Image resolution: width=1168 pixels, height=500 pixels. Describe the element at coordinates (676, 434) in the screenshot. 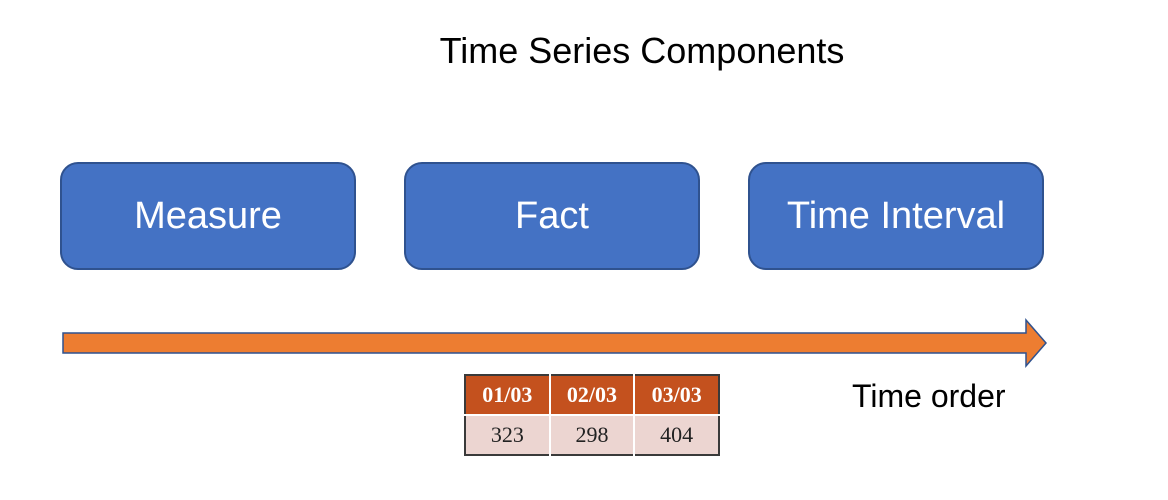

I see `table-cell: 404` at that location.